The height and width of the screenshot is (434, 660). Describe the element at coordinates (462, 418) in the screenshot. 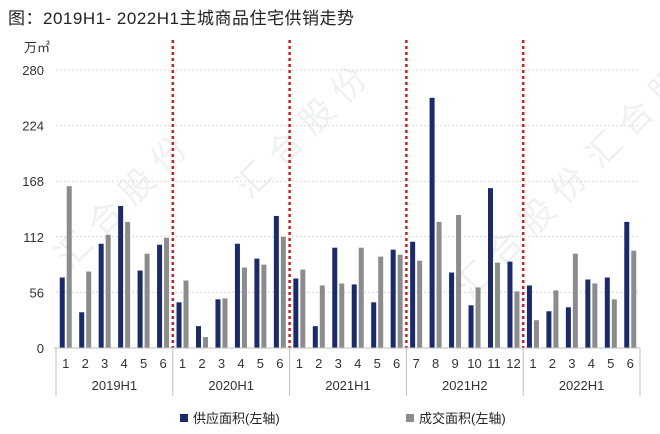

I see `legend-label-sales: 成交面积(左轴)` at that location.